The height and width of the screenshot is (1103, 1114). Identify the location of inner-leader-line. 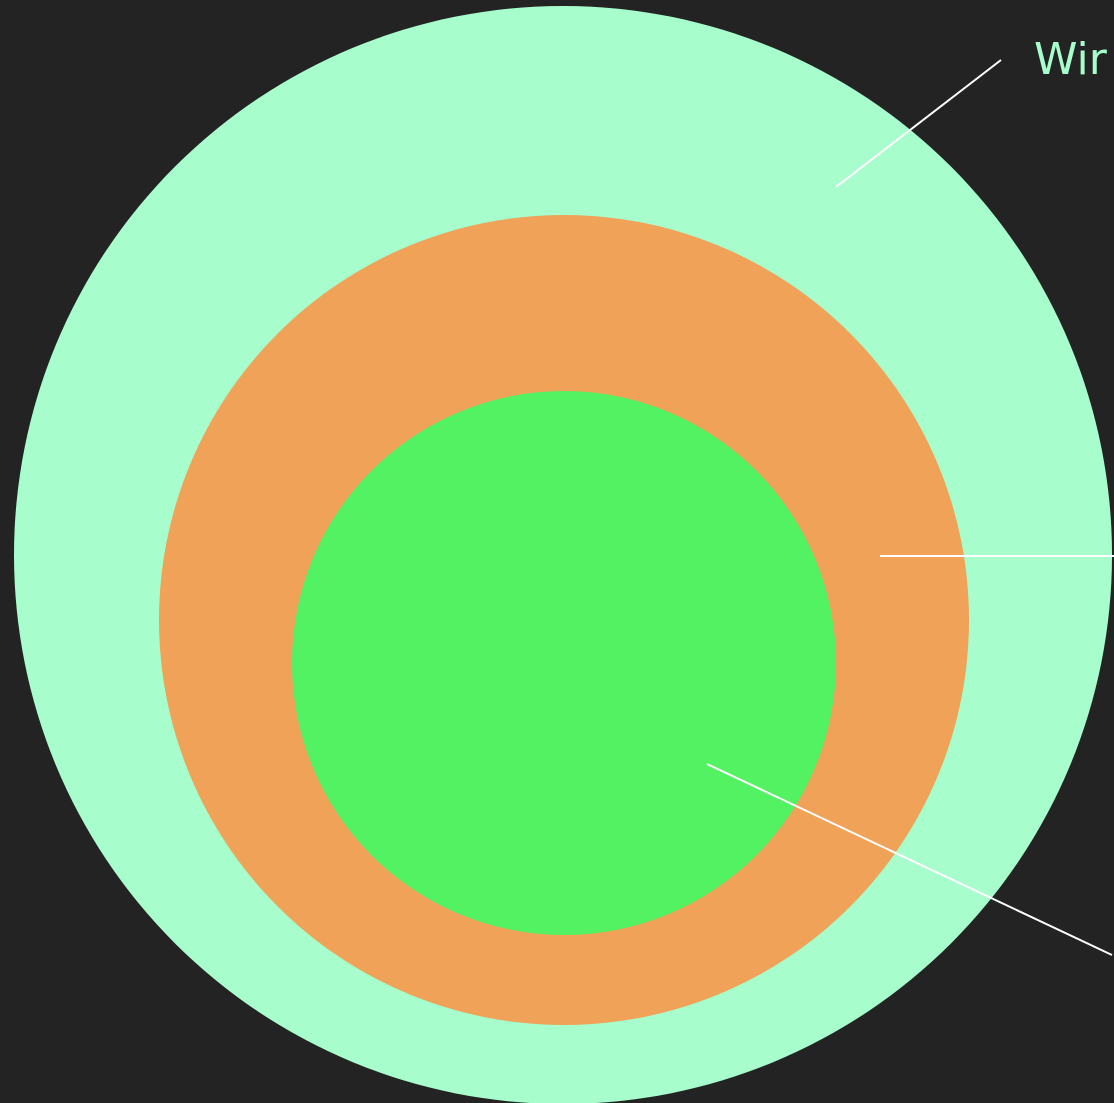
(909, 859).